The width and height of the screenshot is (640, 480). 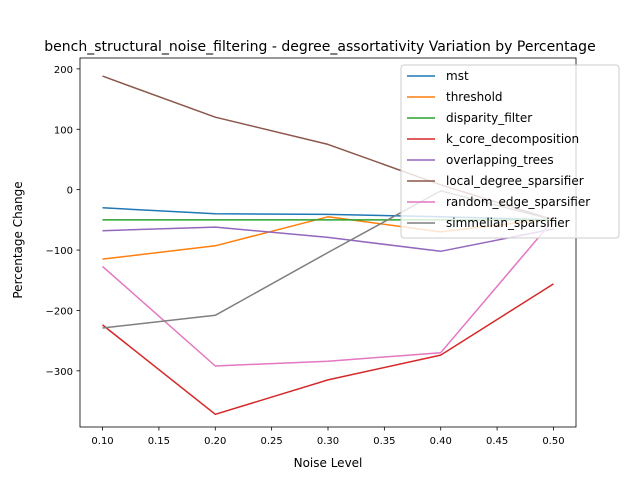 What do you see at coordinates (518, 202) in the screenshot?
I see `legend-label-random_edge_sparsifier: random_edge_sparsifier` at bounding box center [518, 202].